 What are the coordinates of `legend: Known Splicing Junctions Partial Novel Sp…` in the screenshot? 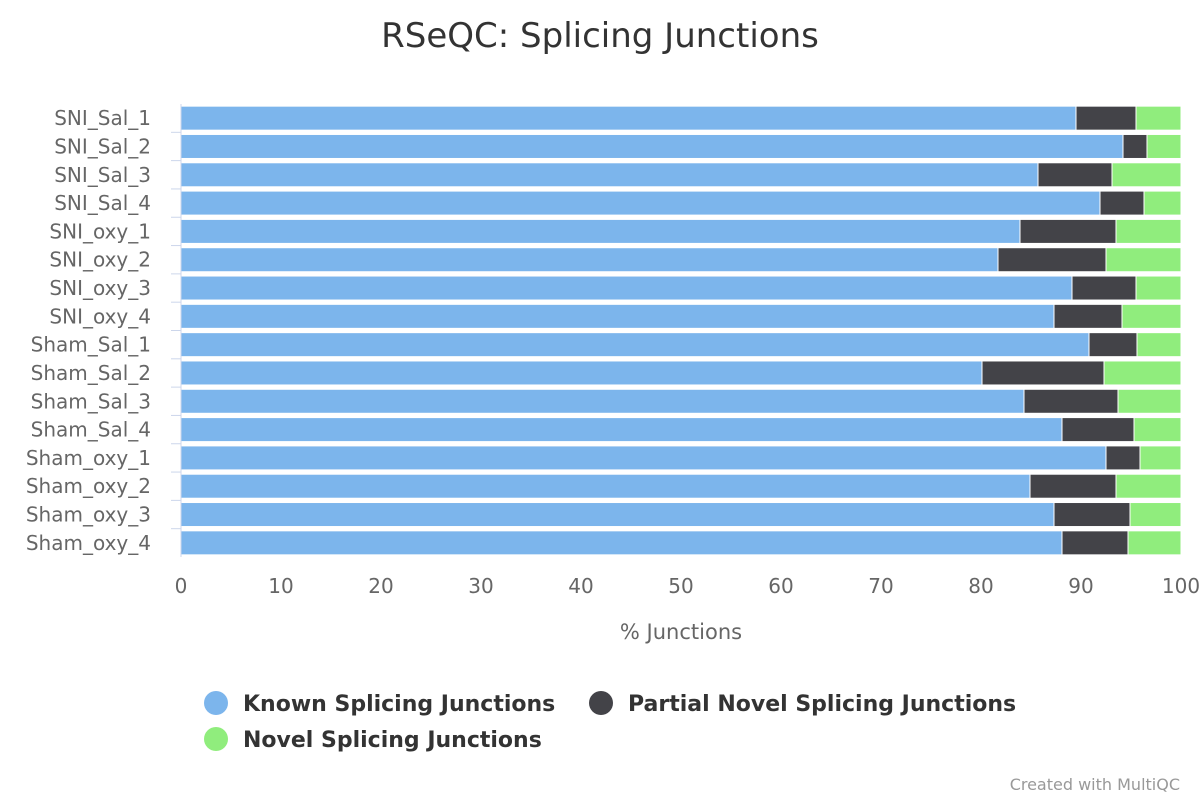 It's located at (610, 722).